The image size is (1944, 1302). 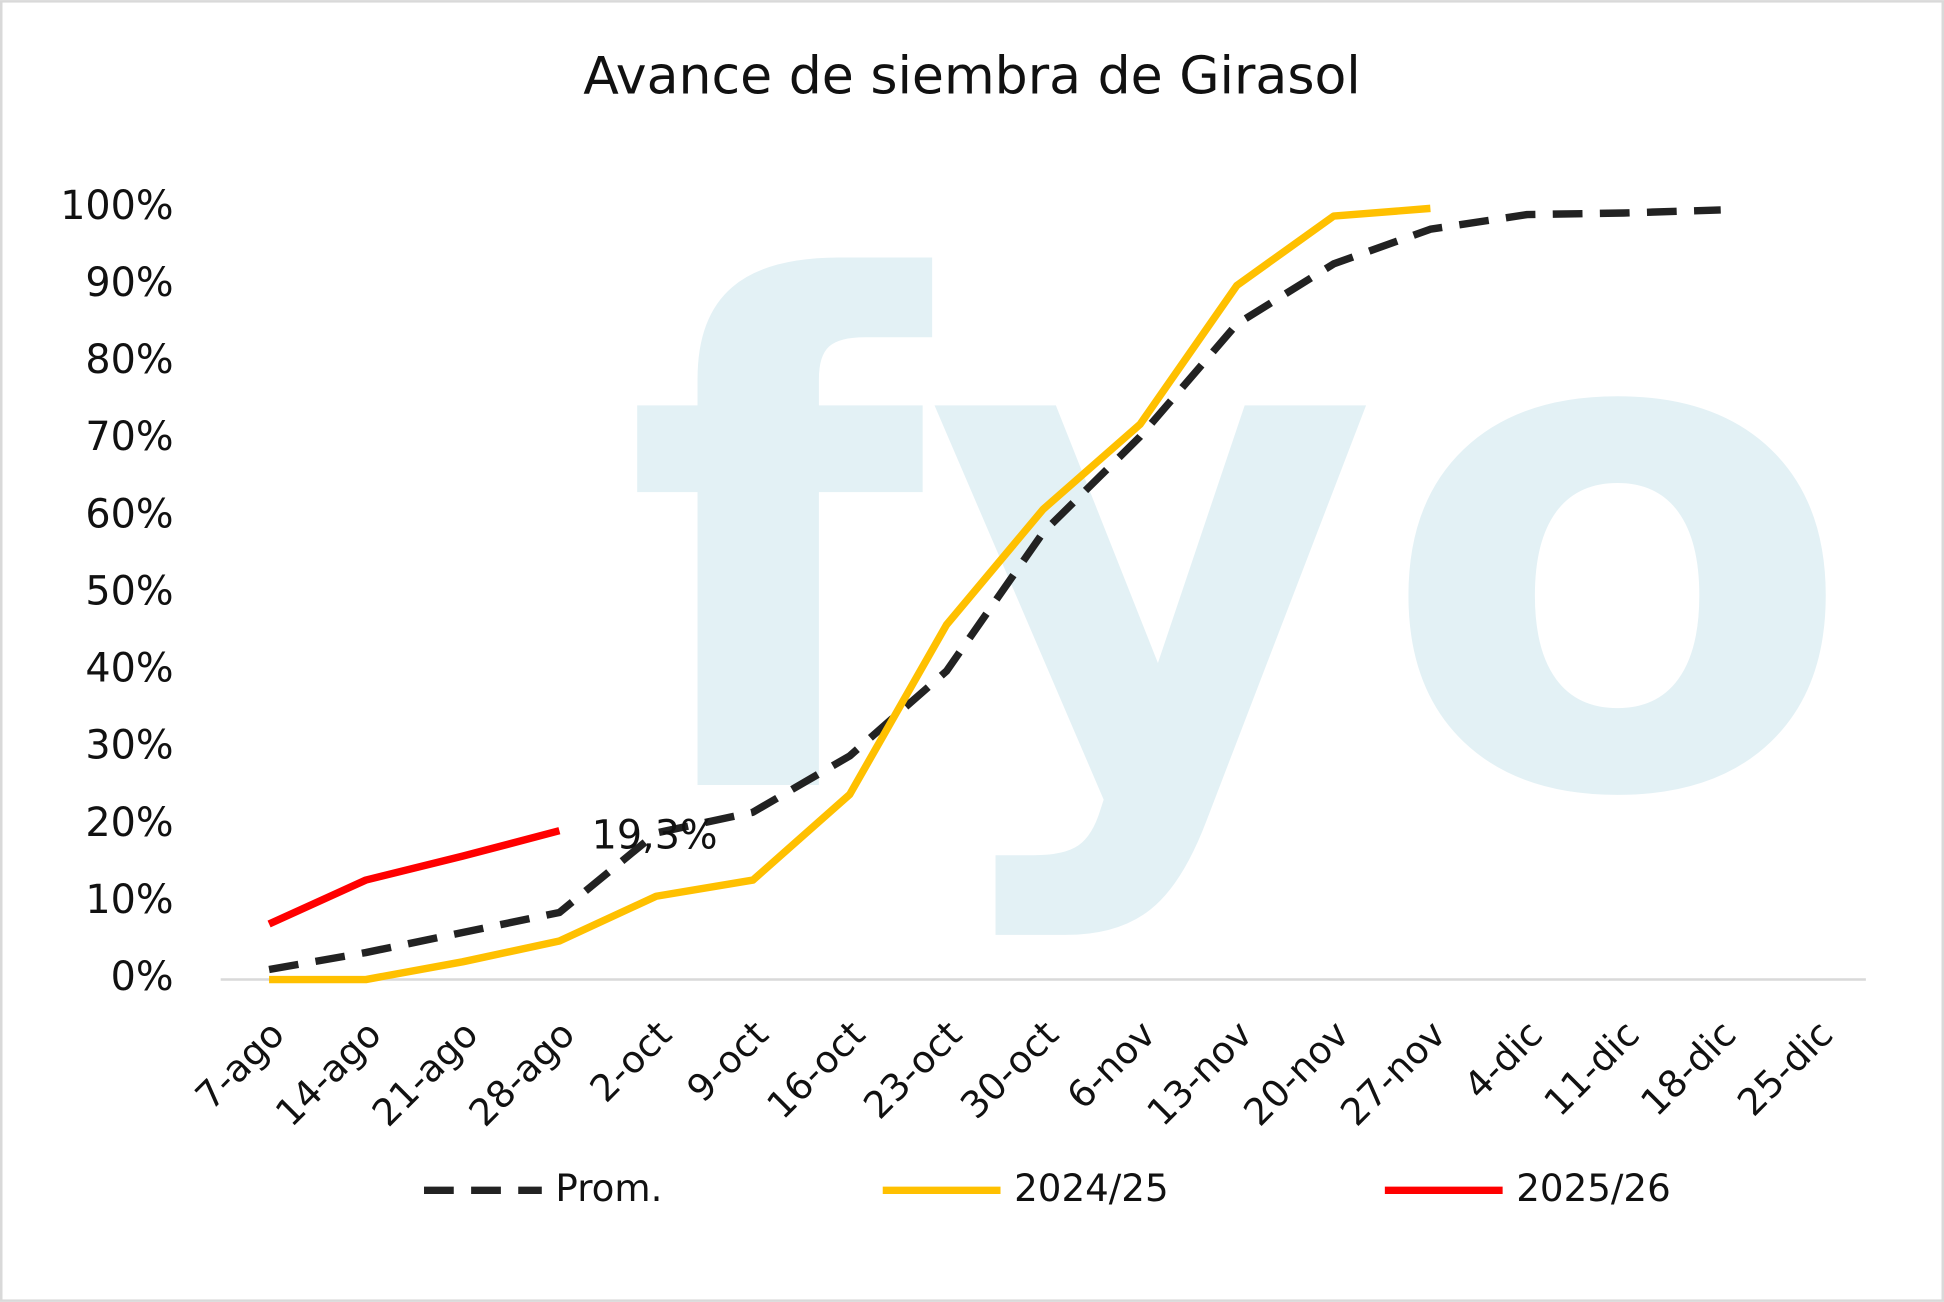 I want to click on y-tick-label: 90%, so click(x=129, y=283).